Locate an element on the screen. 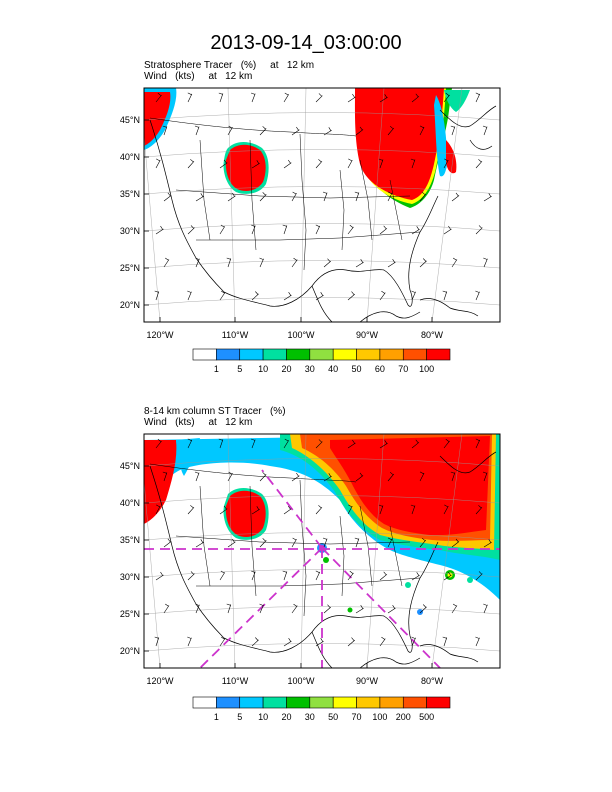  panel2-lon-label: 90°W is located at coordinates (367, 681).